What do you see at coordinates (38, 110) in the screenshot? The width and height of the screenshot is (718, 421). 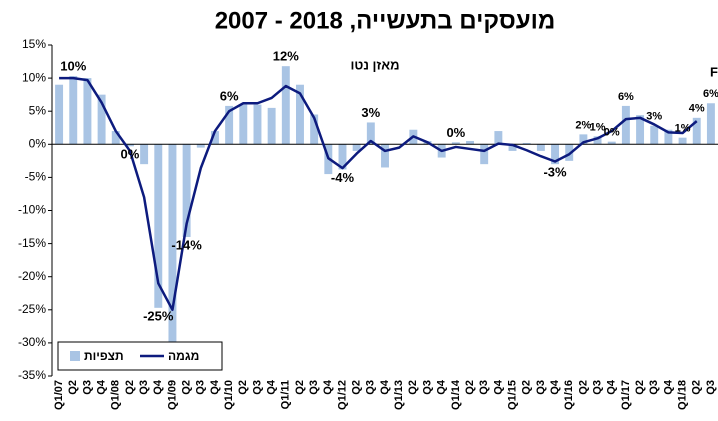 I see `y-tick-label: 5%` at bounding box center [38, 110].